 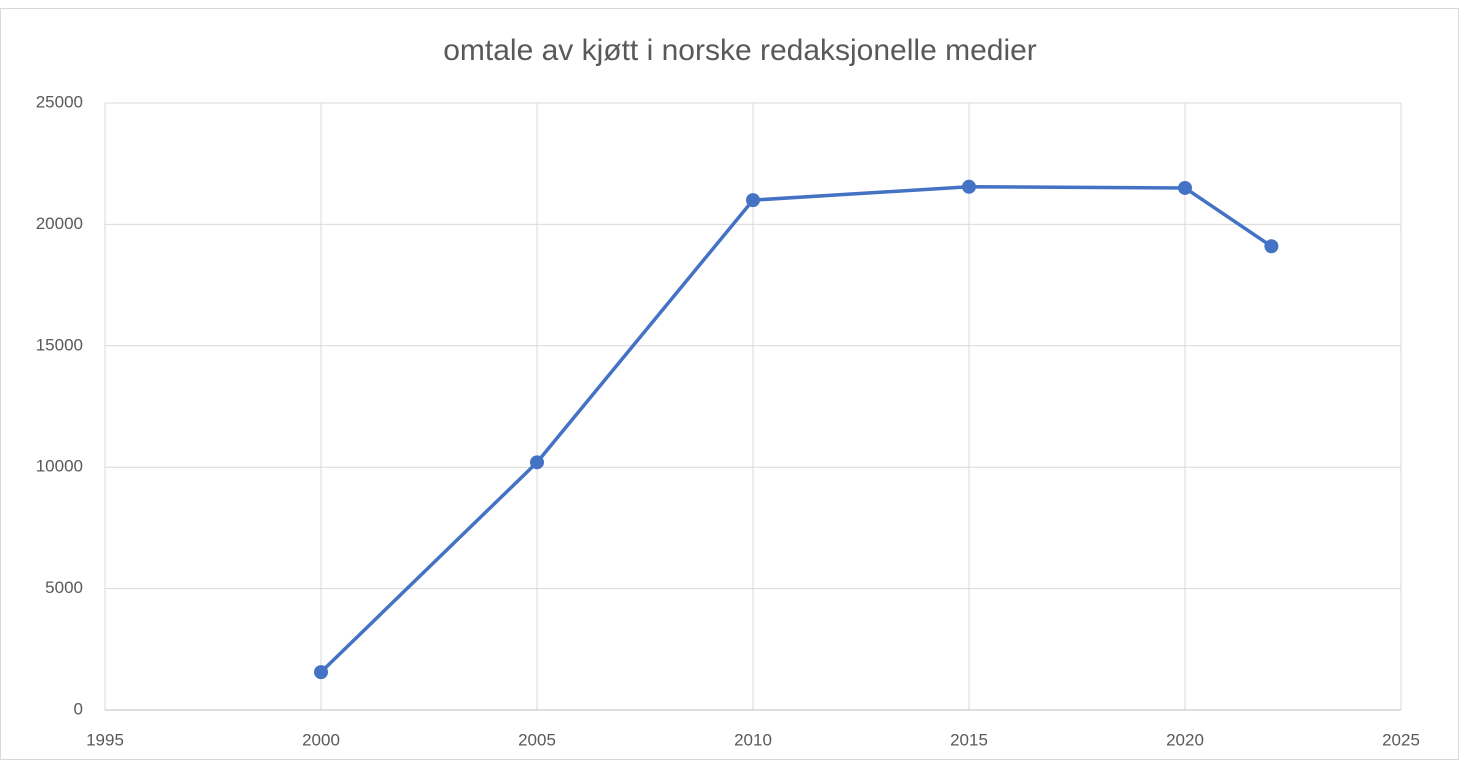 I want to click on y-tick-label: 25000, so click(x=59, y=101).